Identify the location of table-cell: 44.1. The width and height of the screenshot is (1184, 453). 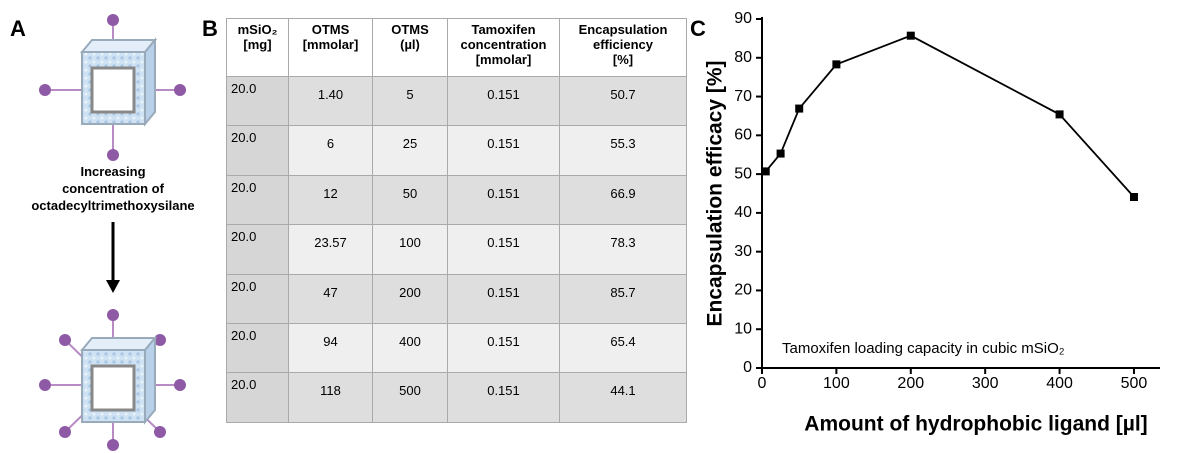
(623, 397).